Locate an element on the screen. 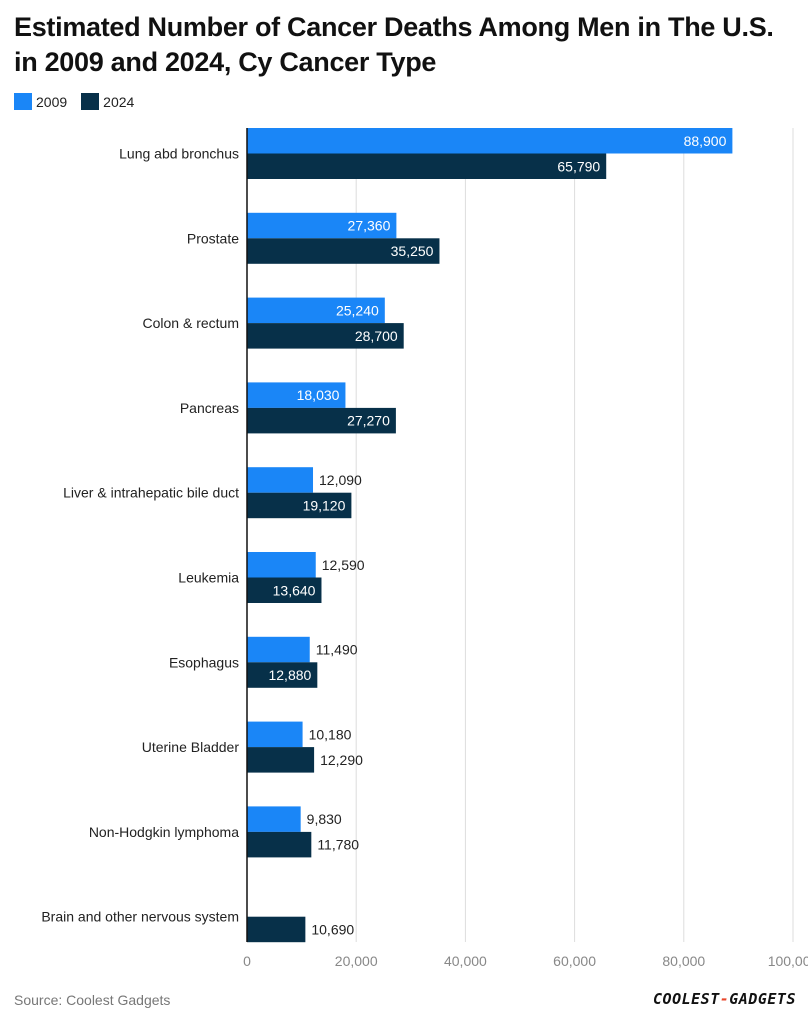  data-label-2009: 88,900 is located at coordinates (705, 141).